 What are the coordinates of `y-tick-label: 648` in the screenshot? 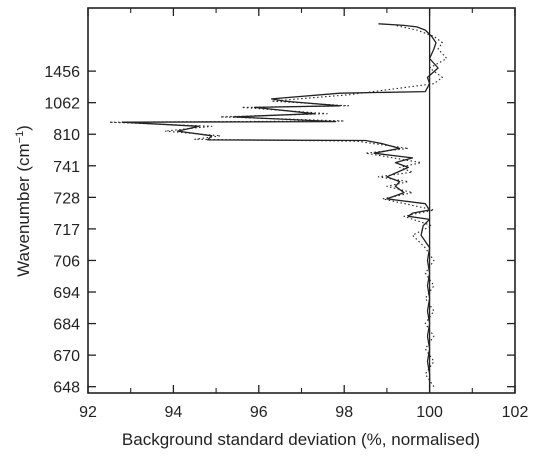 It's located at (66, 388).